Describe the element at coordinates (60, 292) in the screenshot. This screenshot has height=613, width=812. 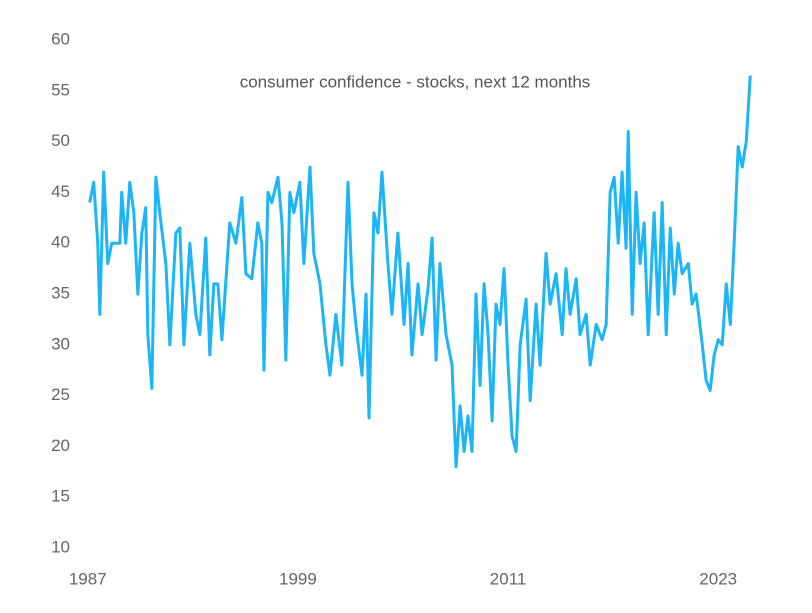
I see `y-tick-label: 35` at that location.